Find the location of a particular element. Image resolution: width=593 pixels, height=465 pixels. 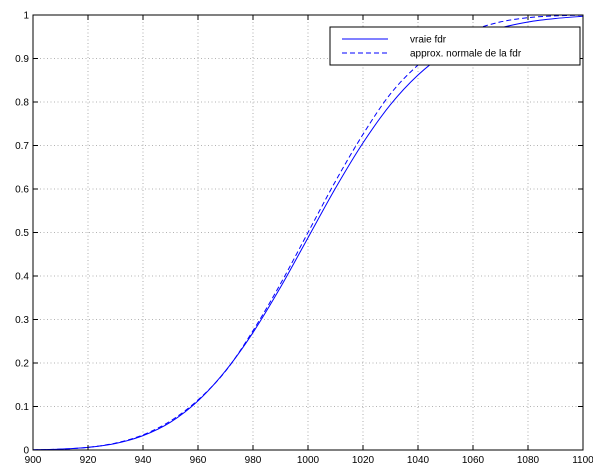

y-tick-label: 0.5 is located at coordinates (22, 233).